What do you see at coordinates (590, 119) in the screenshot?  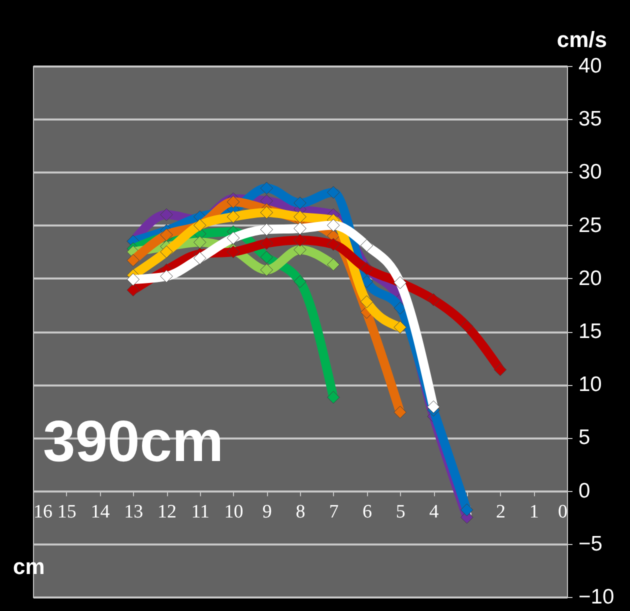 I see `y-tick-label: 35` at bounding box center [590, 119].